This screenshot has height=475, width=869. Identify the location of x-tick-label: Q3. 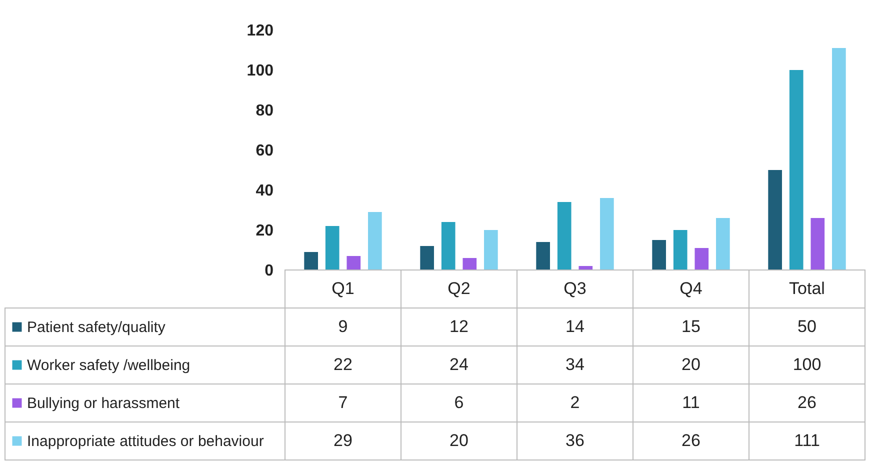
(575, 288).